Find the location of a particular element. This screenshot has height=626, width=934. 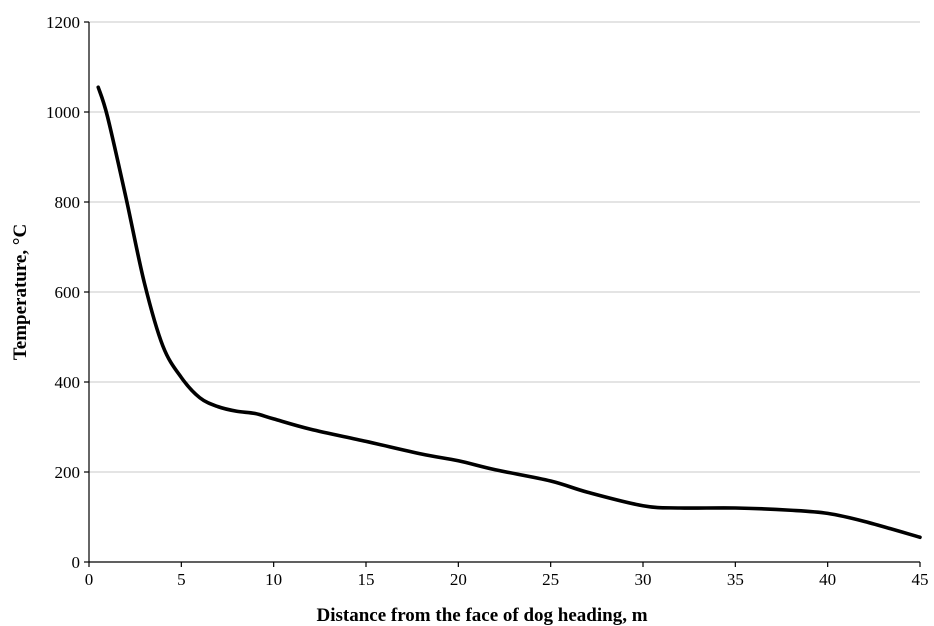

y-tick-label-4: 800 is located at coordinates (68, 202).